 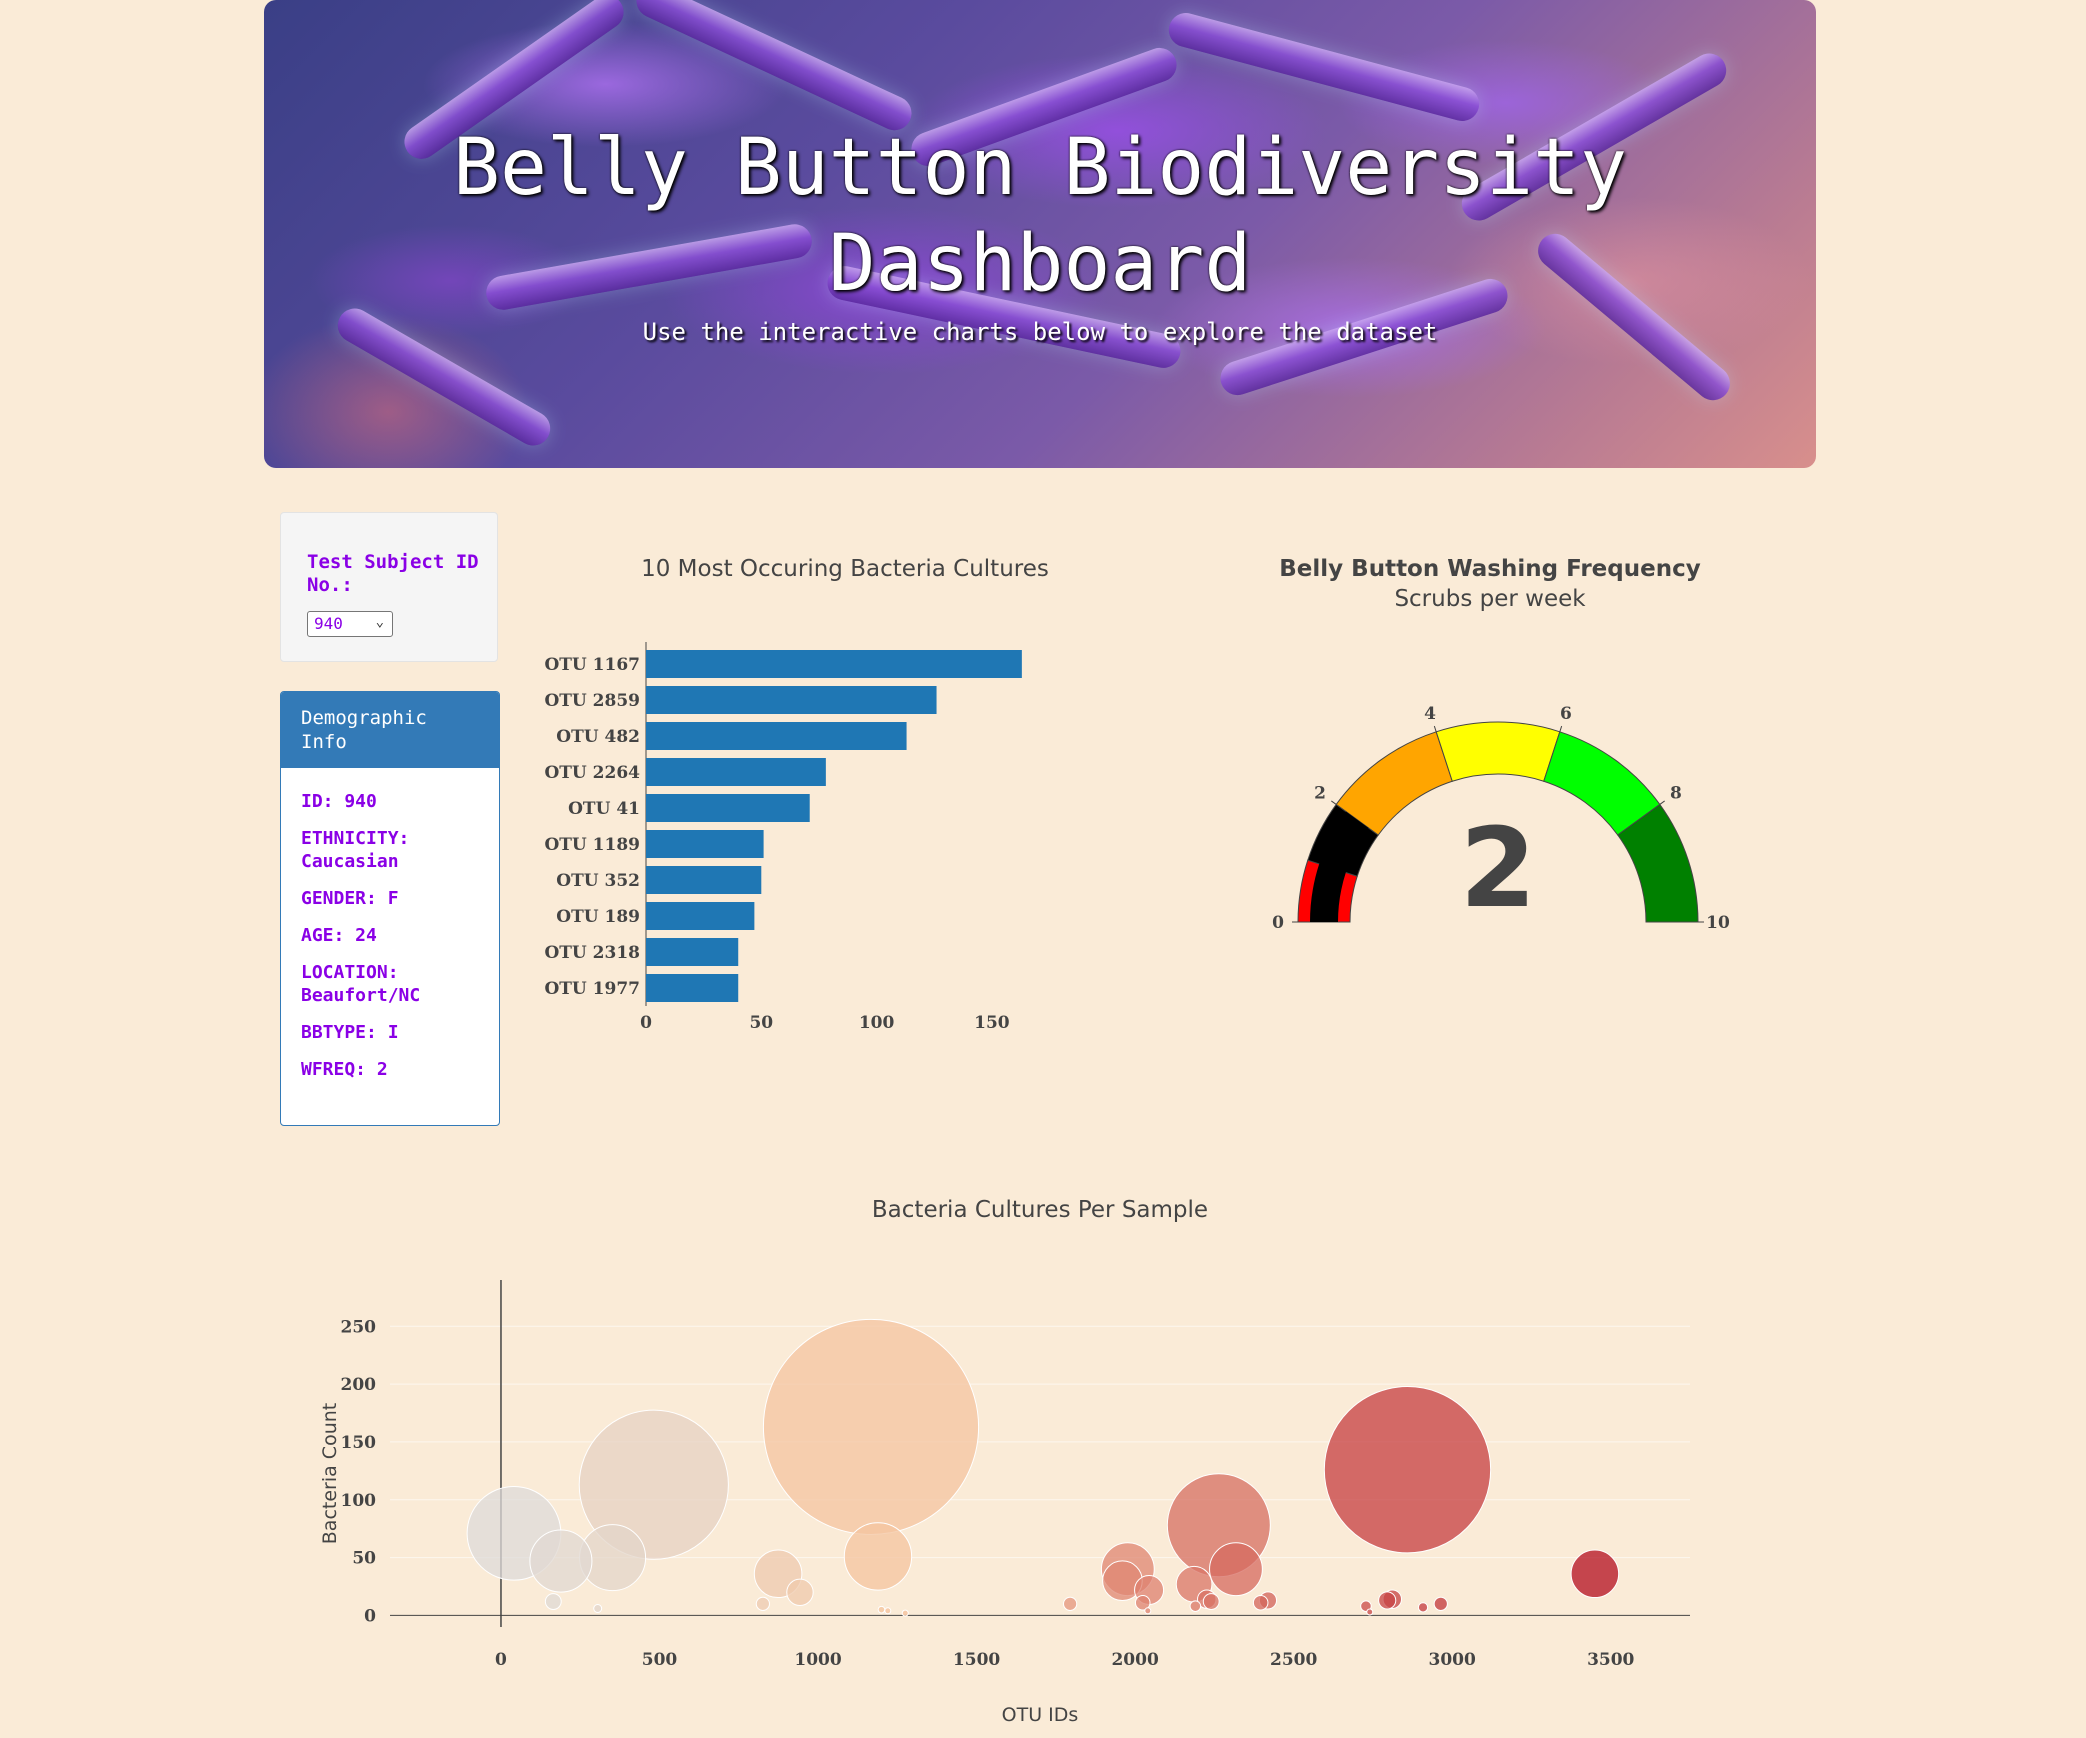 What do you see at coordinates (1040, 168) in the screenshot?
I see `page-title-line1: Belly Button Biodiversity` at bounding box center [1040, 168].